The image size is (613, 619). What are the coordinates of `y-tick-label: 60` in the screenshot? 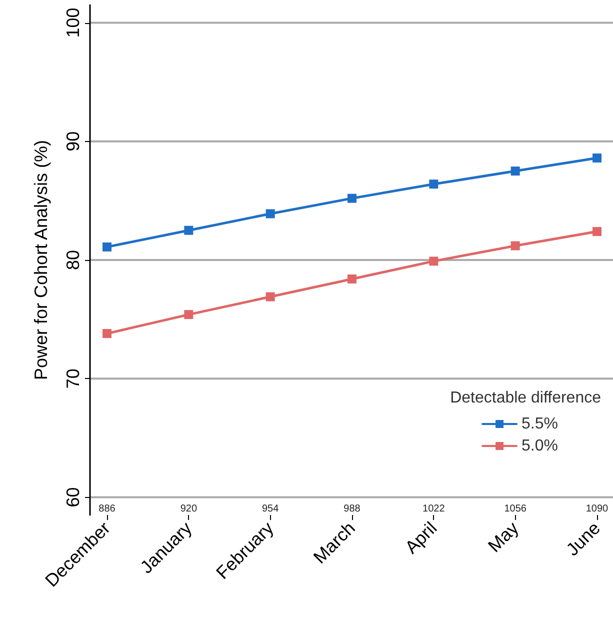 It's located at (73, 497).